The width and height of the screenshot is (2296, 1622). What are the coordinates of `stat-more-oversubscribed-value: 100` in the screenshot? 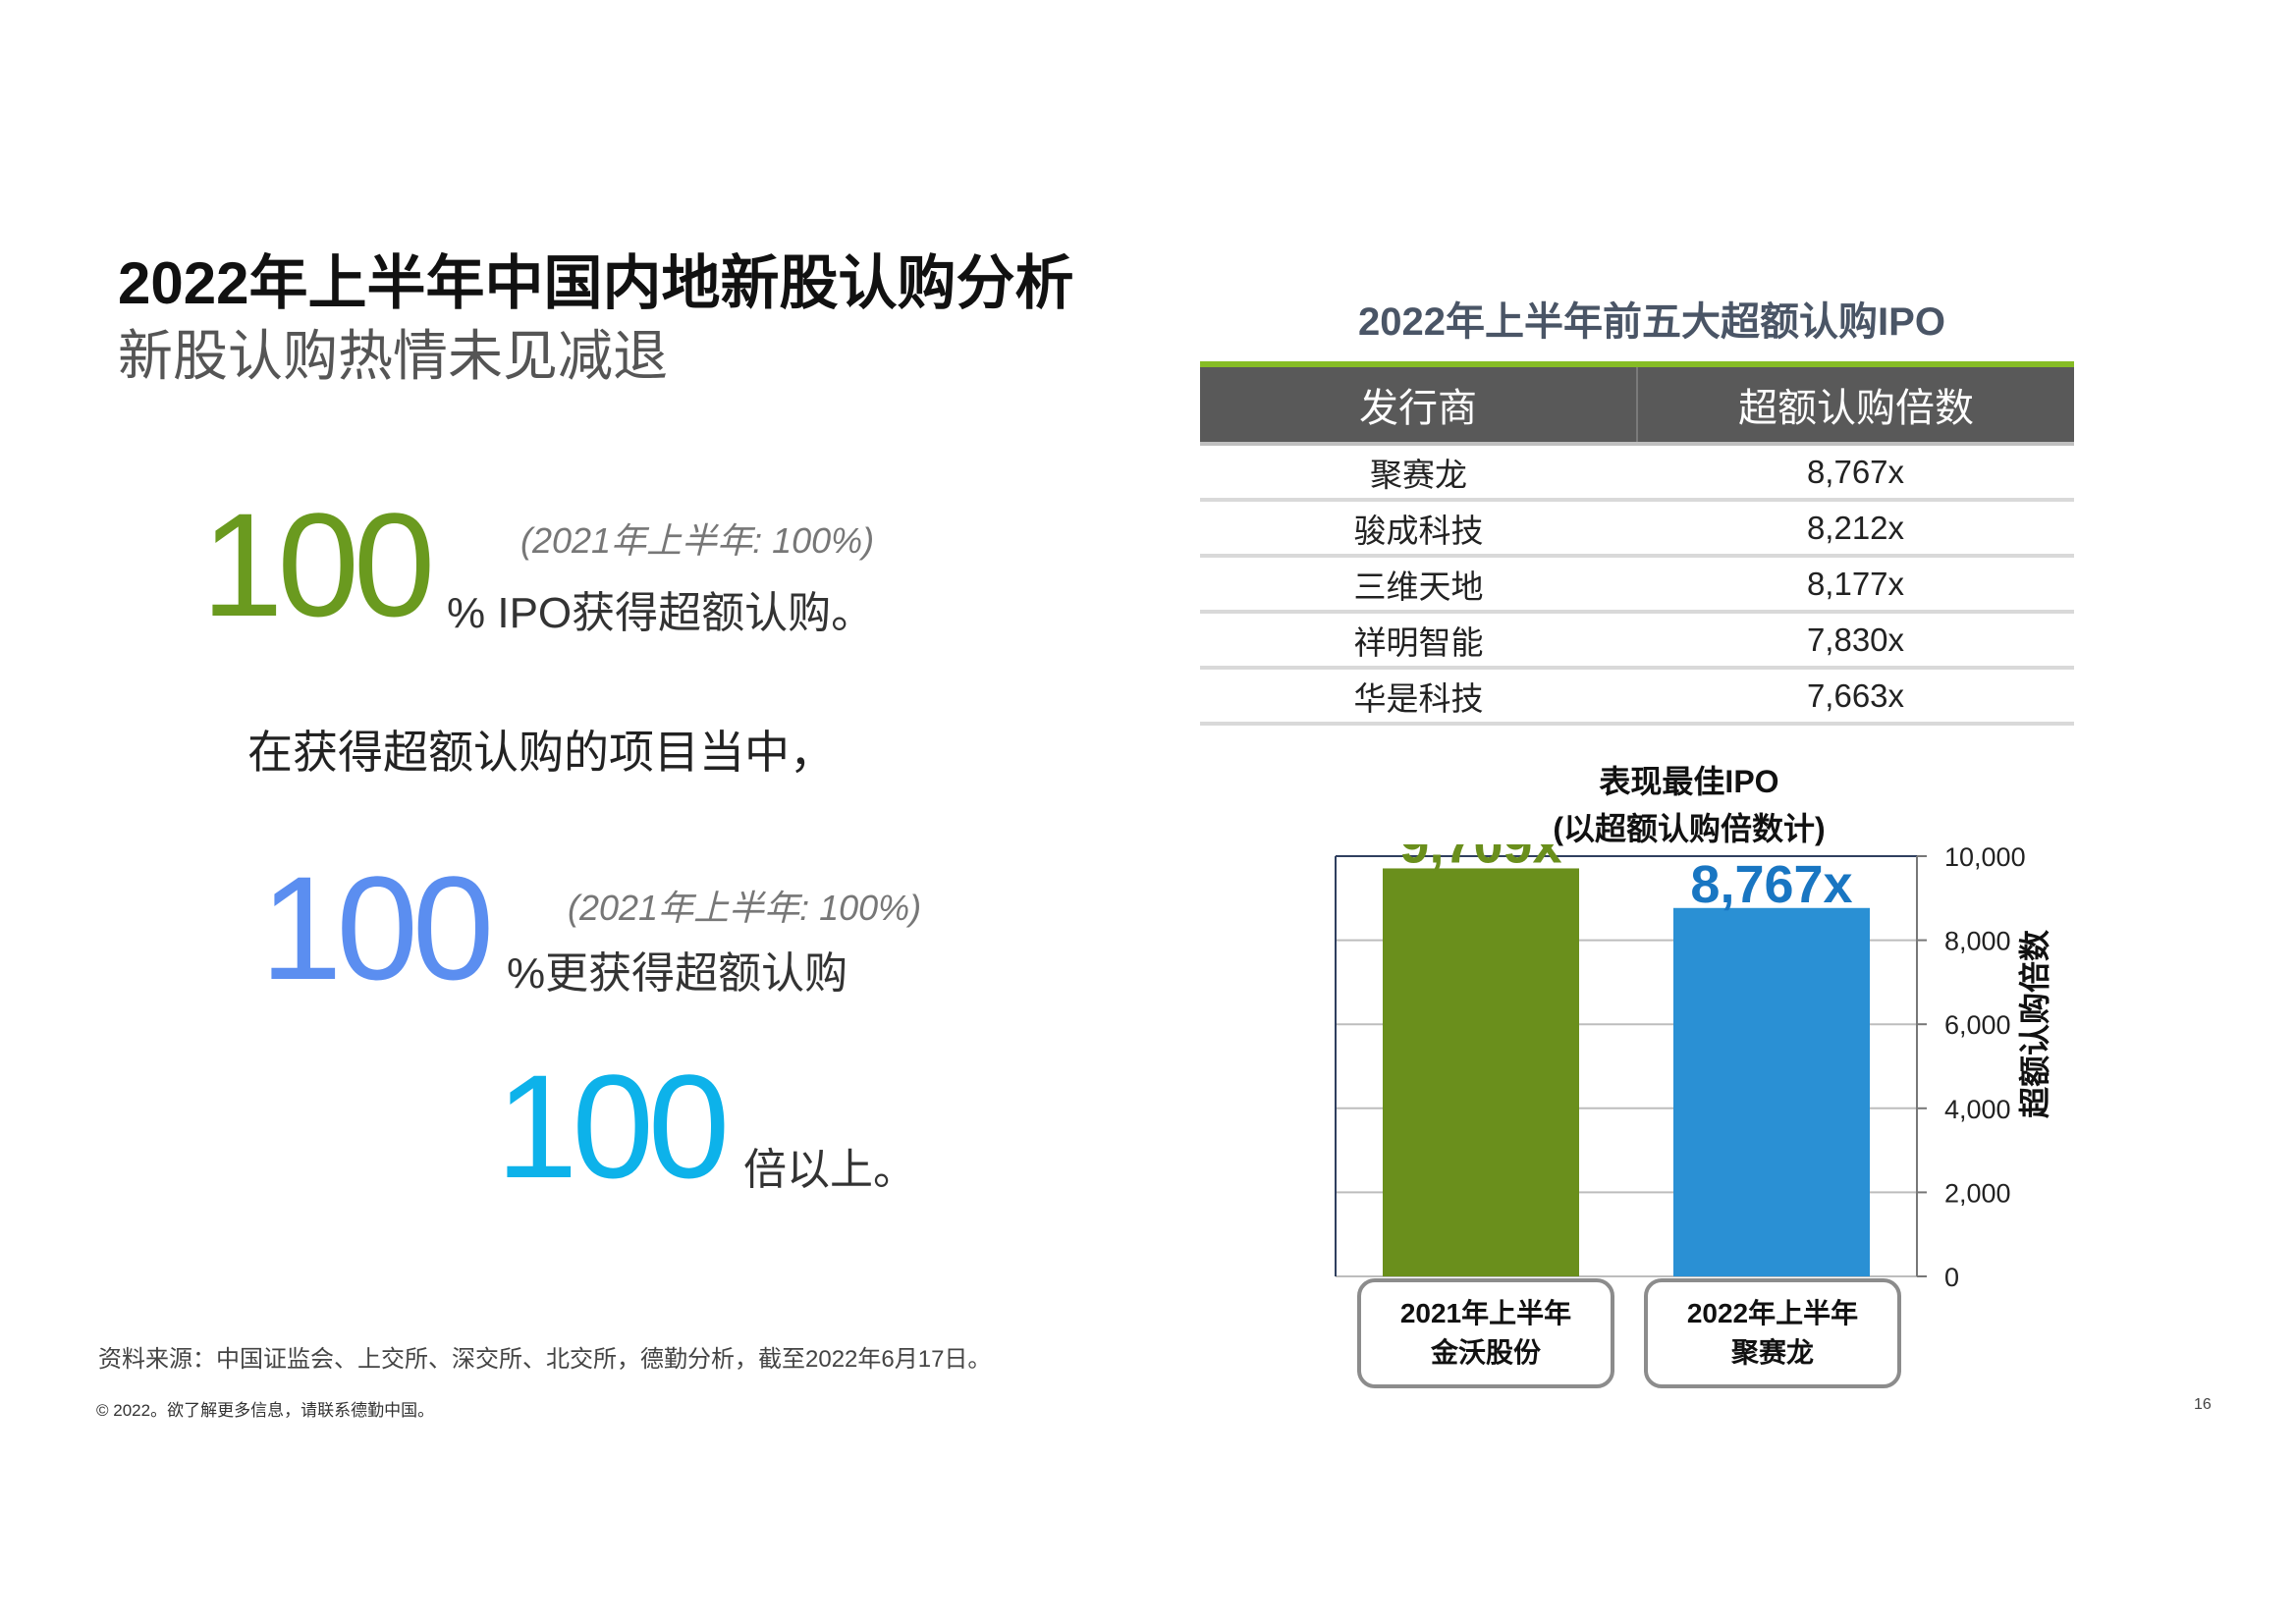 It's located at (377, 927).